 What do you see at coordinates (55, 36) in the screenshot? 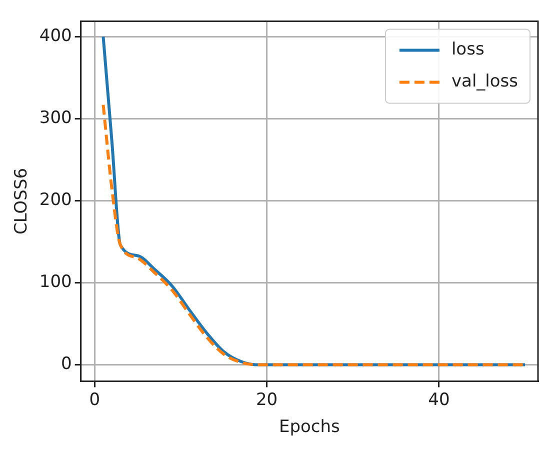
I see `y-tick-label: 400` at bounding box center [55, 36].